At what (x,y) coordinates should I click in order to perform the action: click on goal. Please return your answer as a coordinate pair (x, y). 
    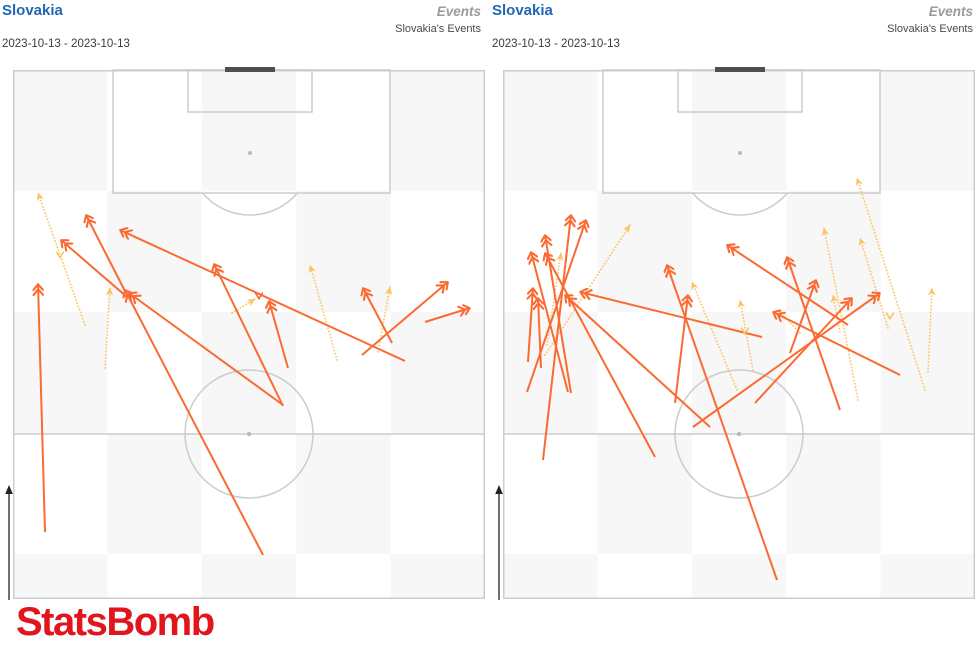
    Looking at the image, I should click on (250, 69).